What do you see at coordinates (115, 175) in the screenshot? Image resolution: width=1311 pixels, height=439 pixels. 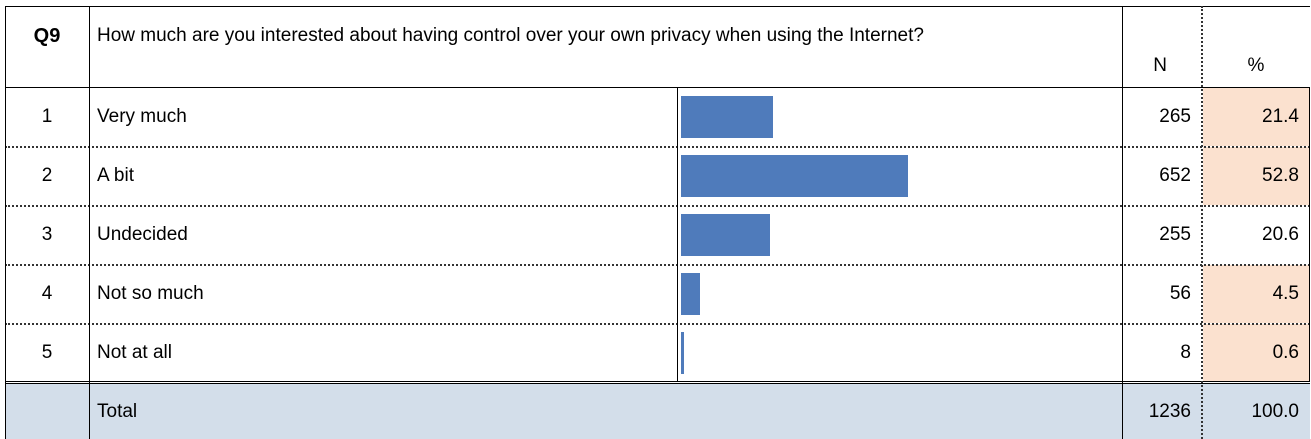 I see `row-label: A bit` at bounding box center [115, 175].